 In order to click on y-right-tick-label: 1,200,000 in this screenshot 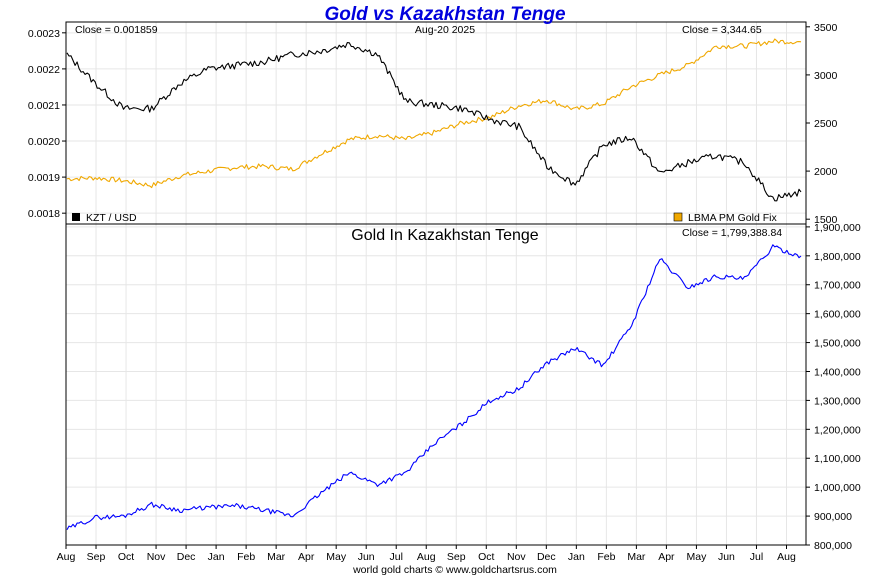, I will do `click(837, 430)`.